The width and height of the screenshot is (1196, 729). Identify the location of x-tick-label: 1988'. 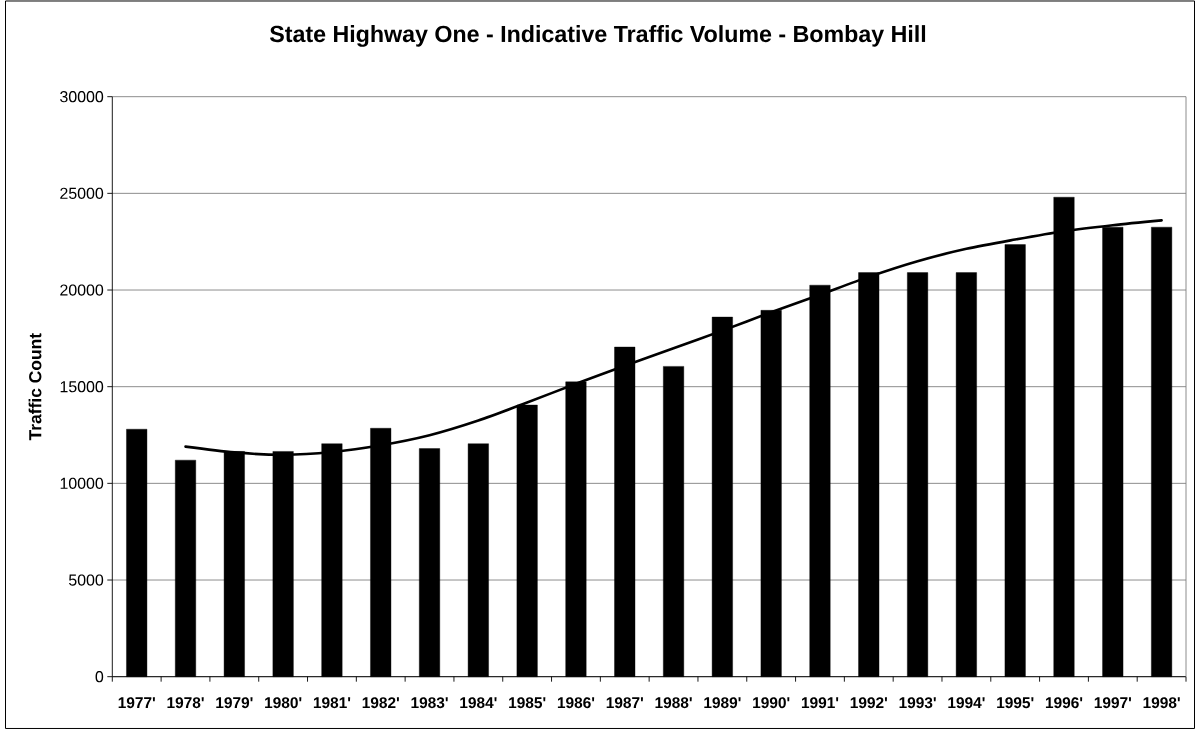
(673, 703).